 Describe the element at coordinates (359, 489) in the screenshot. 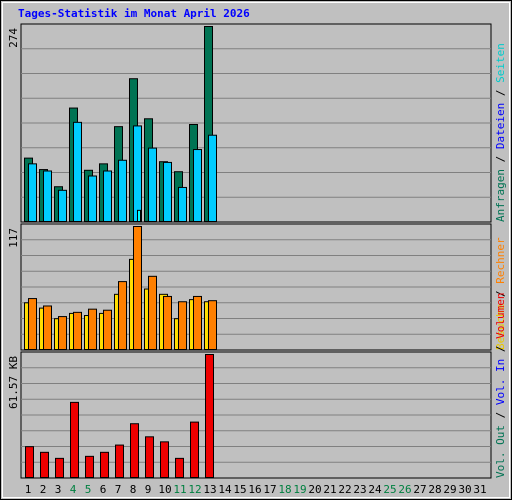

I see `x-tick-label-23: 23` at that location.